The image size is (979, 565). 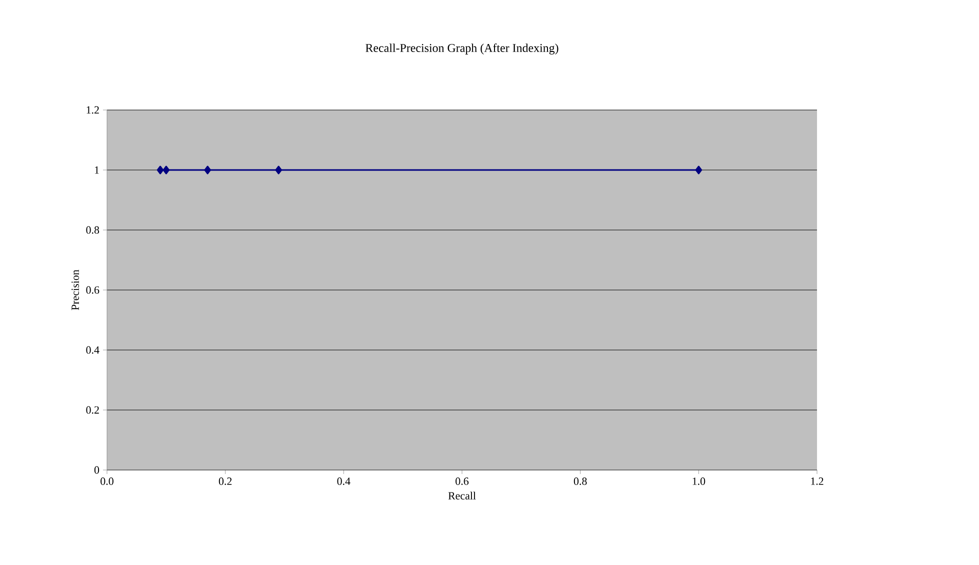 What do you see at coordinates (462, 496) in the screenshot?
I see `x-axis-title: Recall` at bounding box center [462, 496].